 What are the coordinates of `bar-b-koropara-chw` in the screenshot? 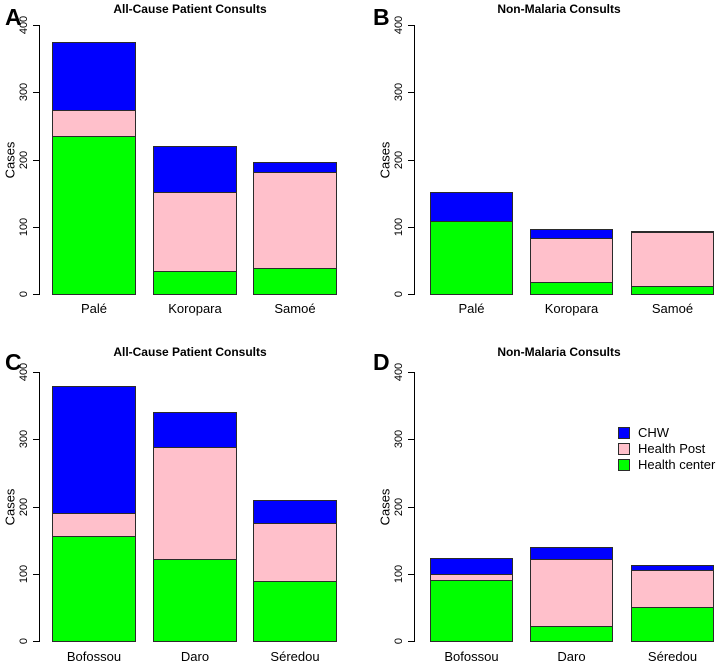 It's located at (571, 234).